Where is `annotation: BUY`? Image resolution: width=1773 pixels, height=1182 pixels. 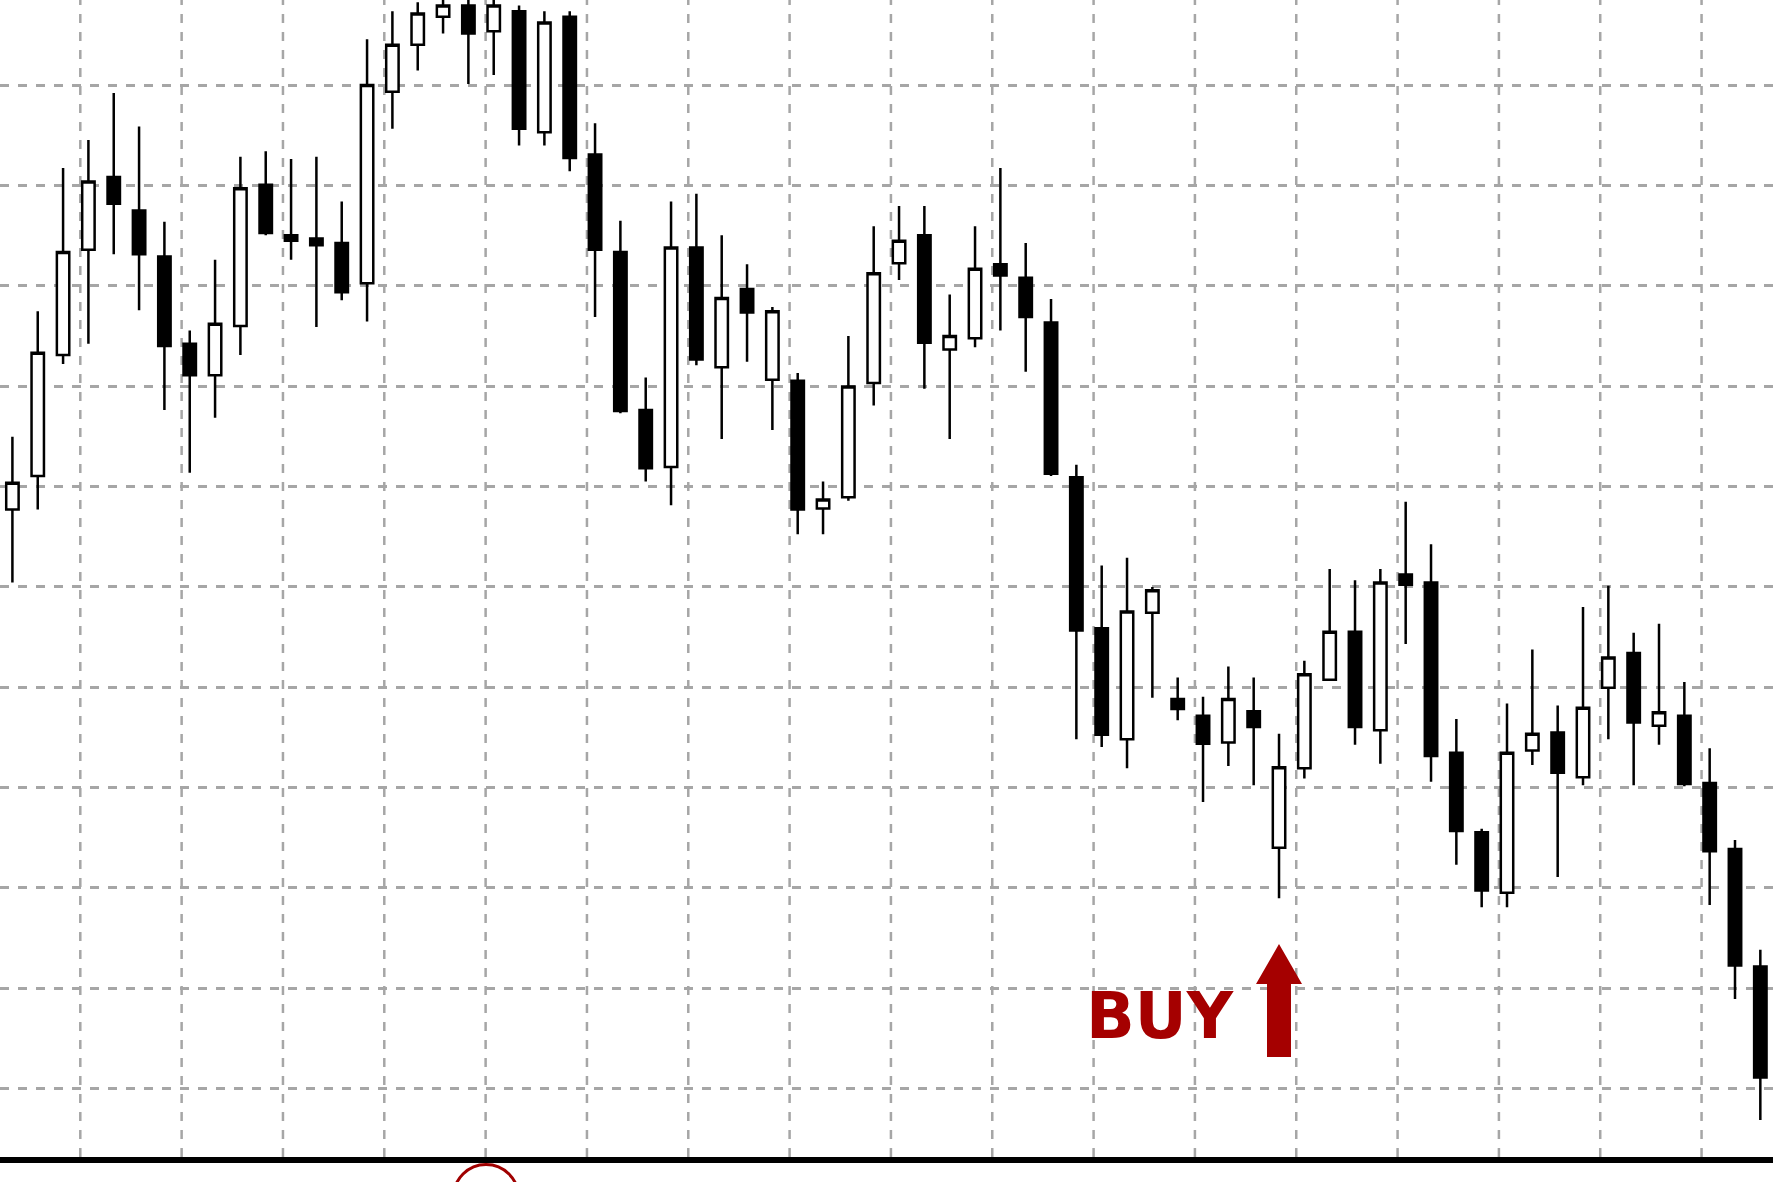
annotation: BUY is located at coordinates (1160, 1016).